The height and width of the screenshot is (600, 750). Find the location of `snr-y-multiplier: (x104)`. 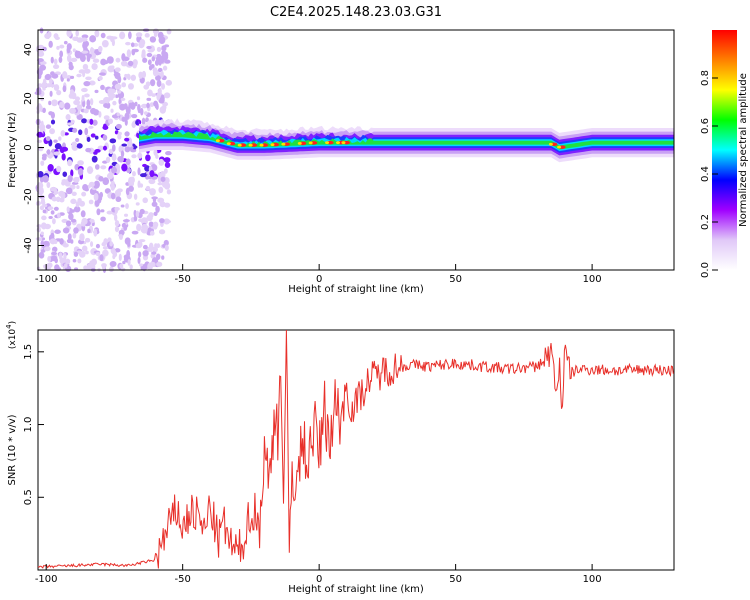

snr-y-multiplier: (x104) is located at coordinates (11, 335).